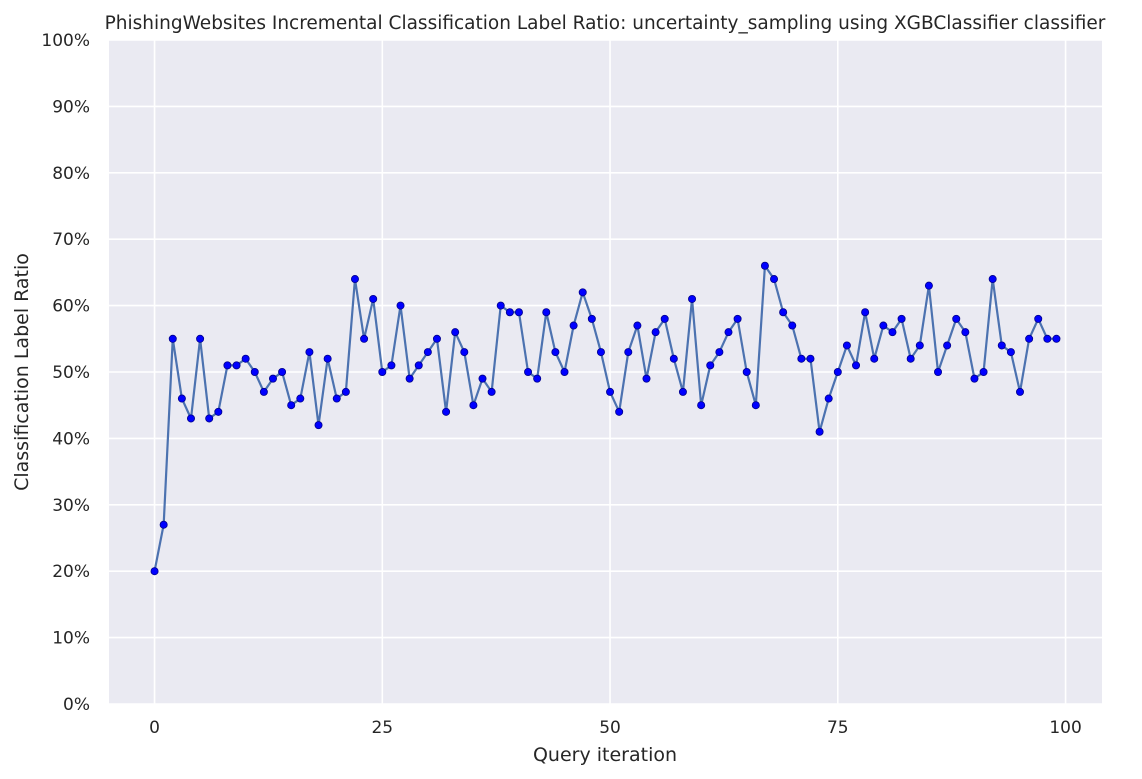 The width and height of the screenshot is (1142, 779). What do you see at coordinates (610, 728) in the screenshot?
I see `x-tick-label: 50` at bounding box center [610, 728].